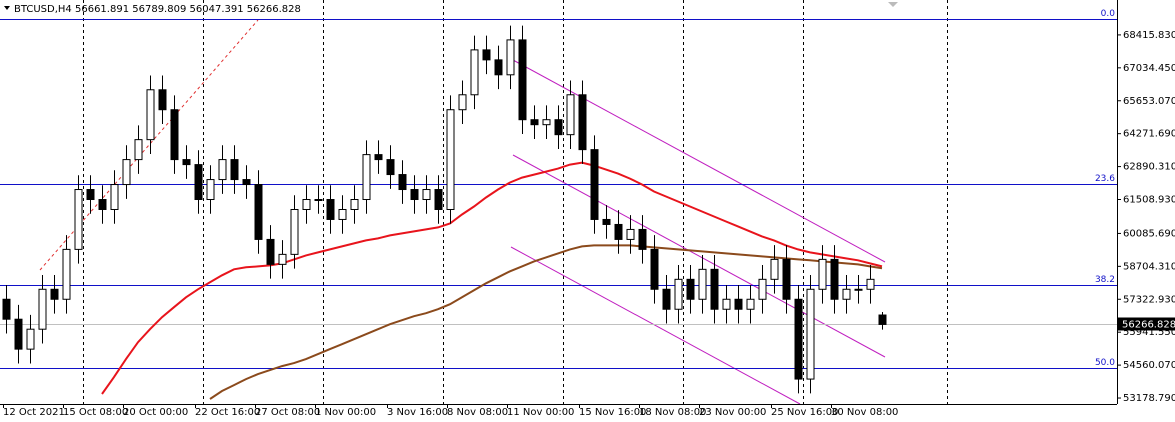 This screenshot has width=1175, height=422. I want to click on y-tick-label: 61508.930, so click(1149, 200).